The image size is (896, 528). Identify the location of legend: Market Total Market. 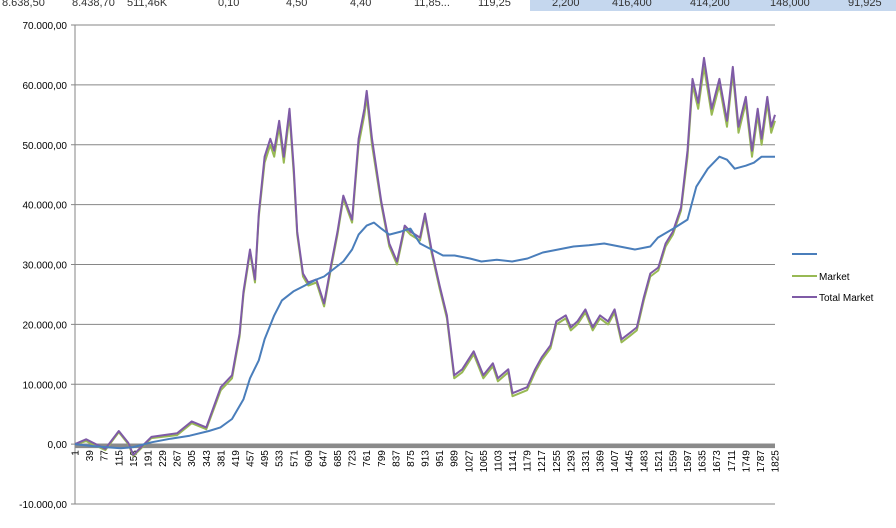
(833, 278).